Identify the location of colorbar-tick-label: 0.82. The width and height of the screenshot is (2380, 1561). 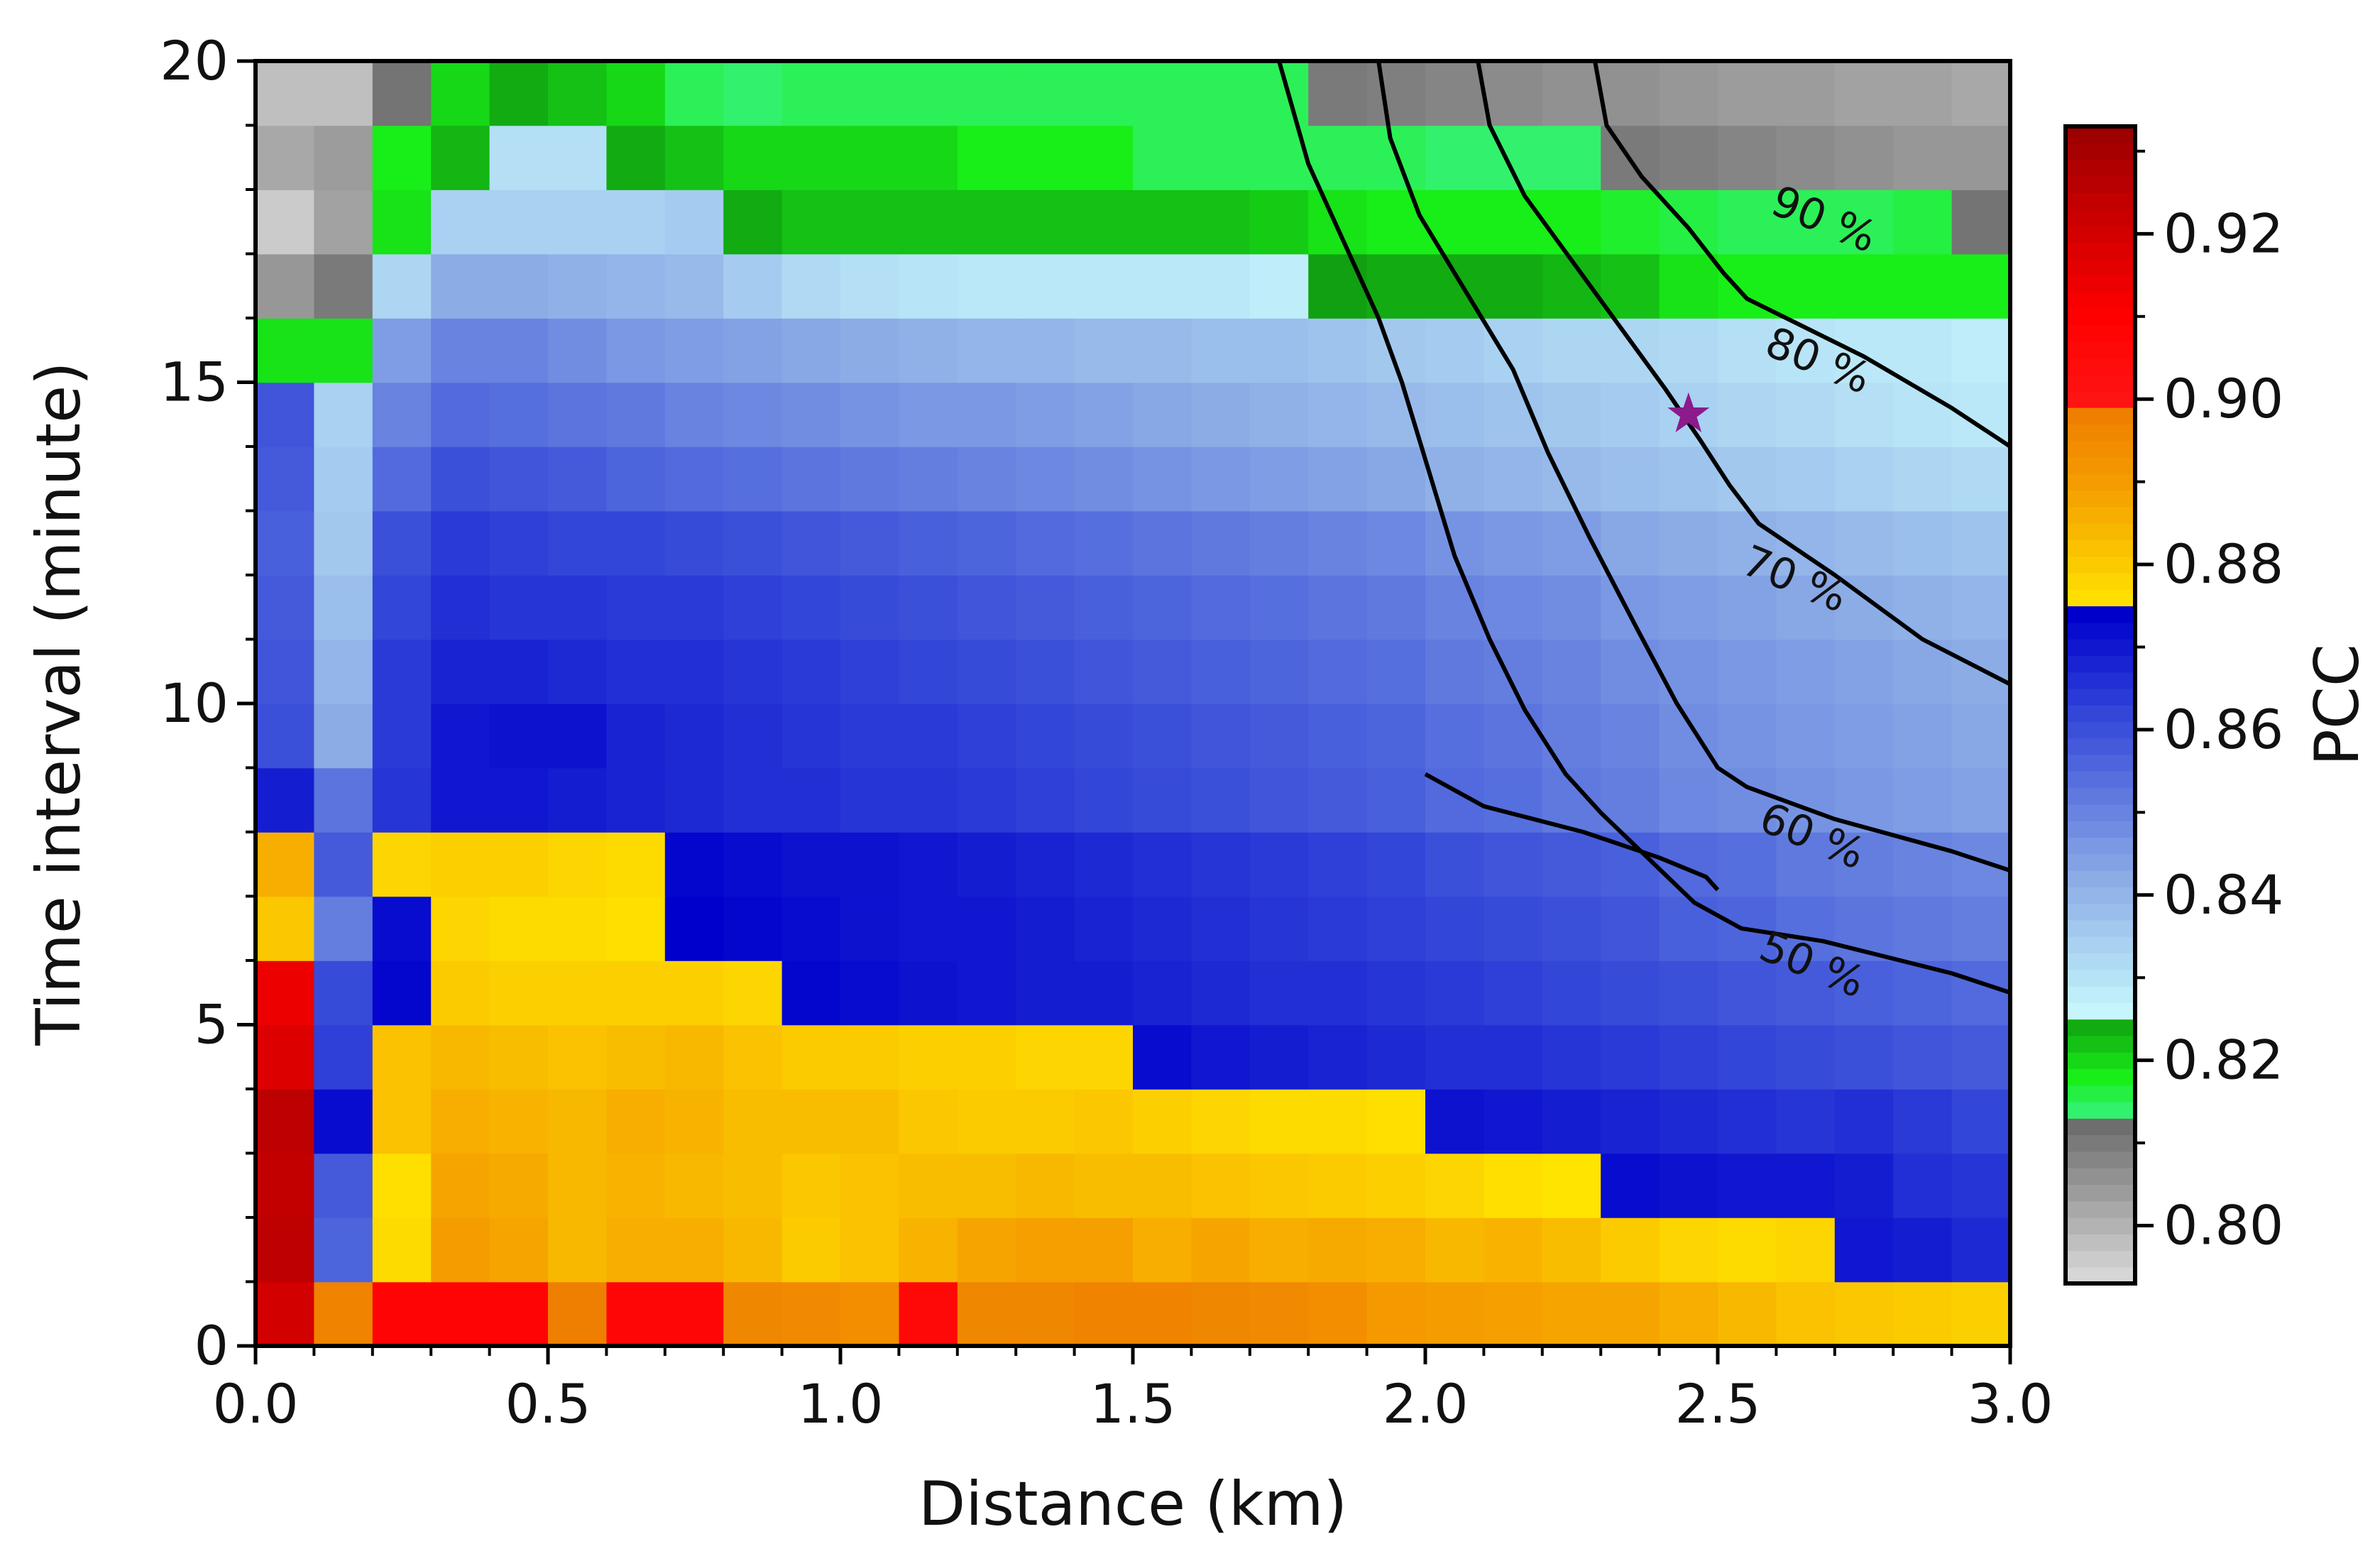
(2223, 1061).